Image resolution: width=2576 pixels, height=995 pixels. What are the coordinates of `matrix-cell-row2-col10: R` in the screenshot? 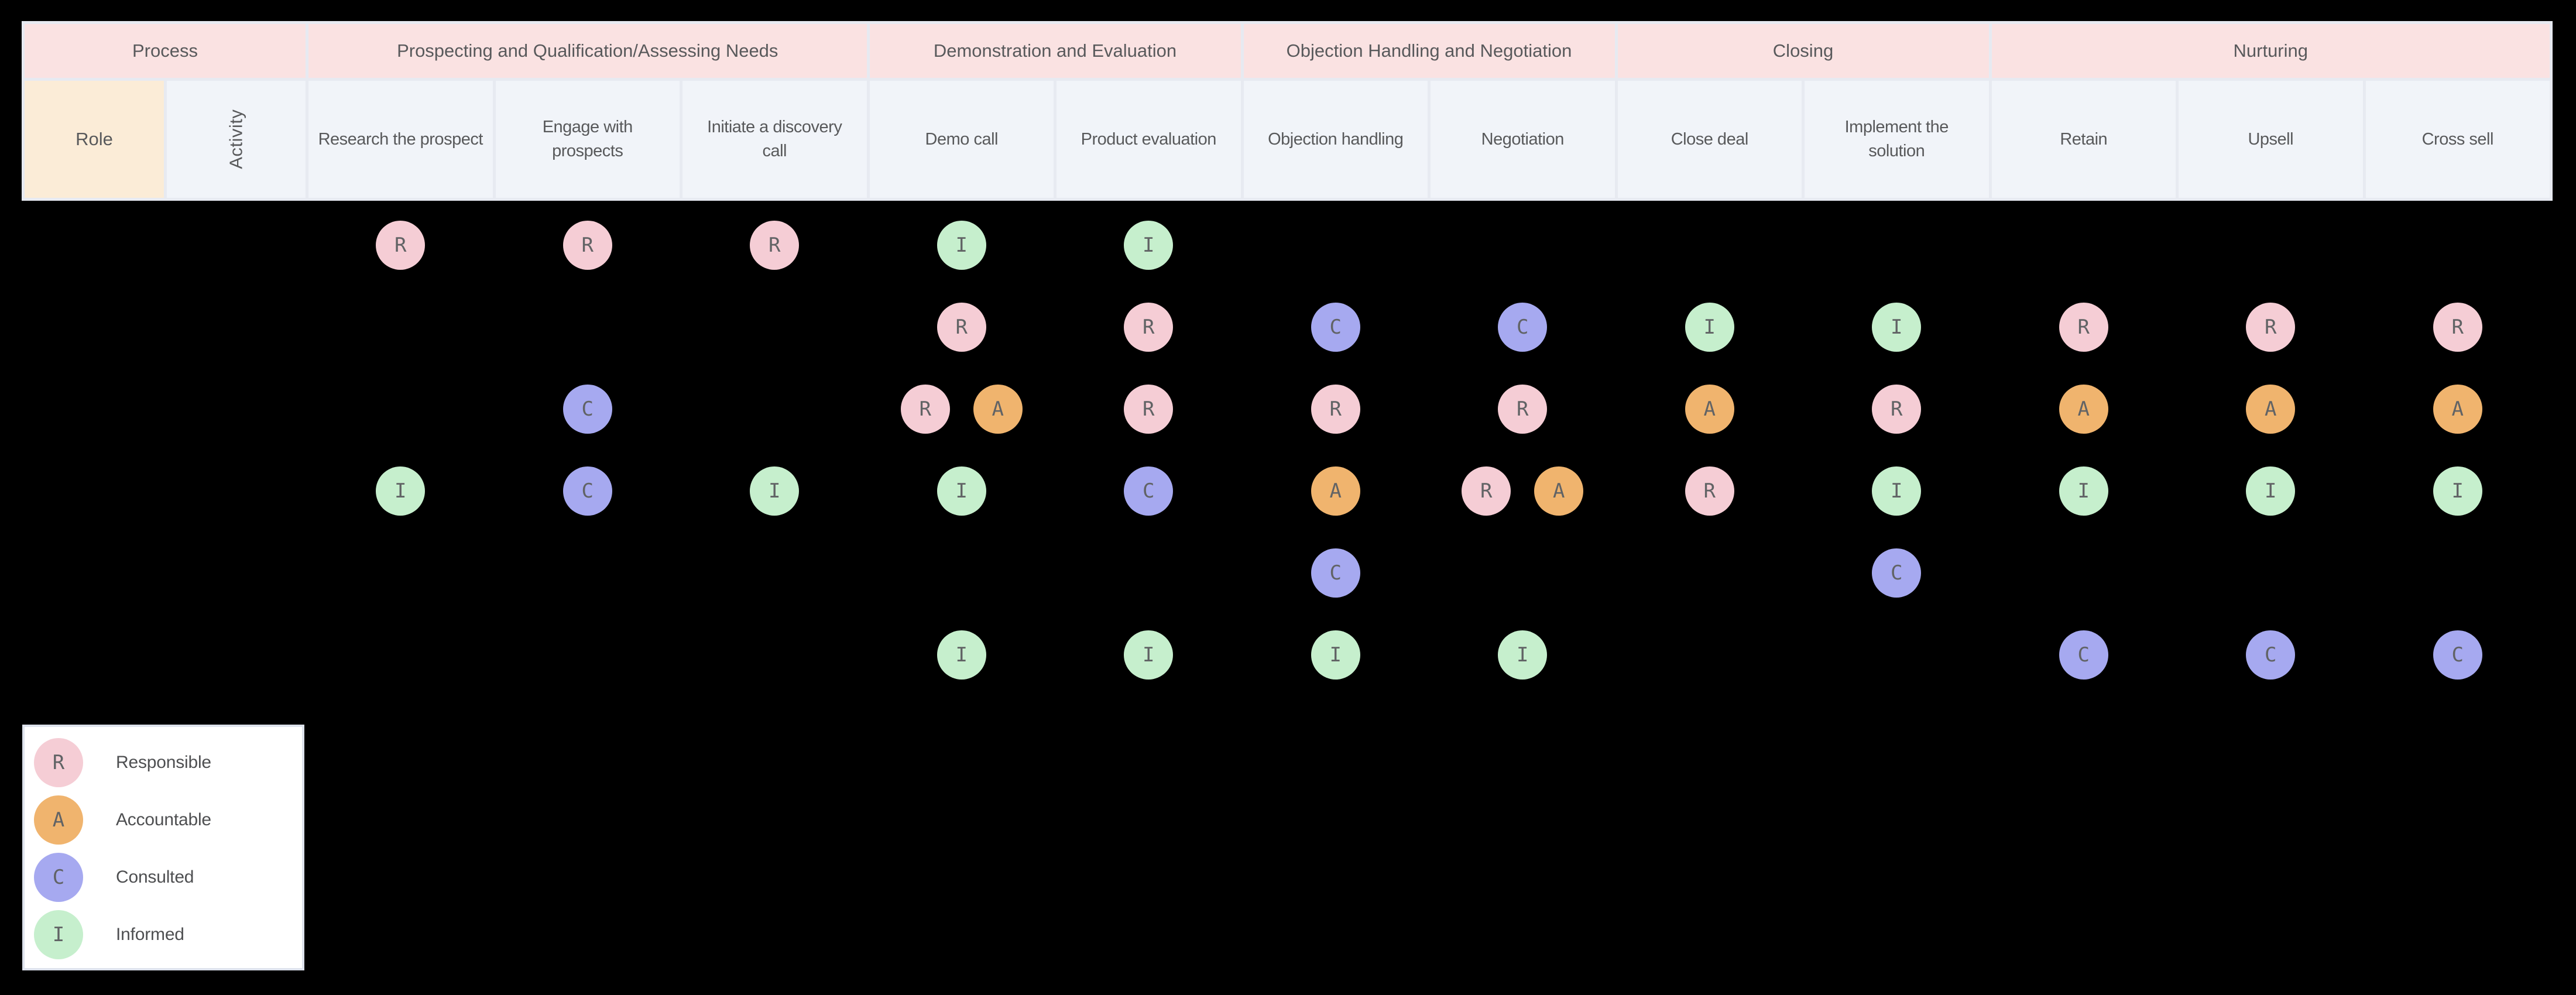 It's located at (2084, 327).